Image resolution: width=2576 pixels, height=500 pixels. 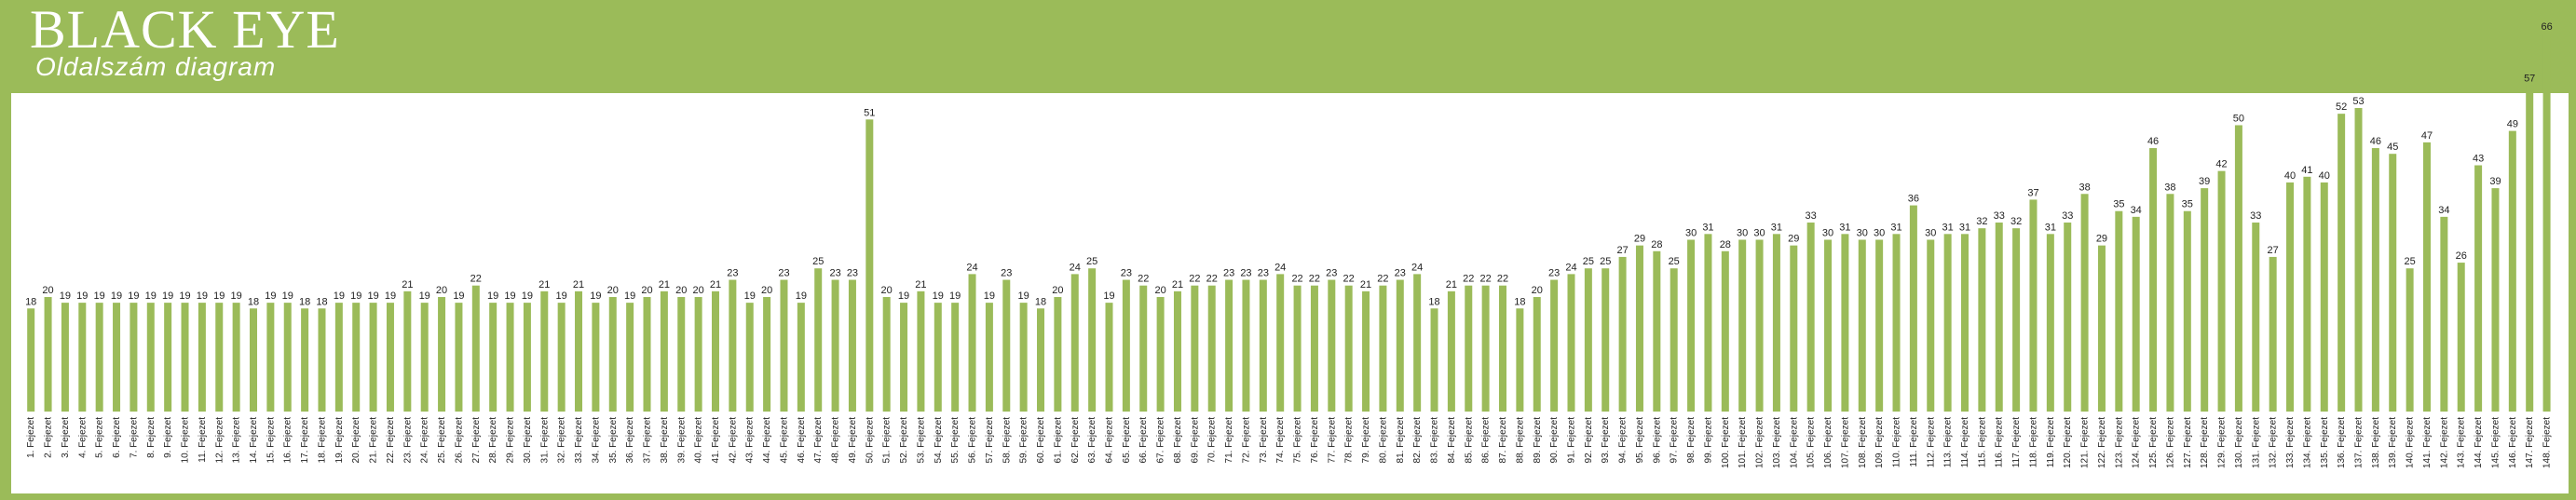 I want to click on category-label: 112. Fejezet, so click(x=1931, y=442).